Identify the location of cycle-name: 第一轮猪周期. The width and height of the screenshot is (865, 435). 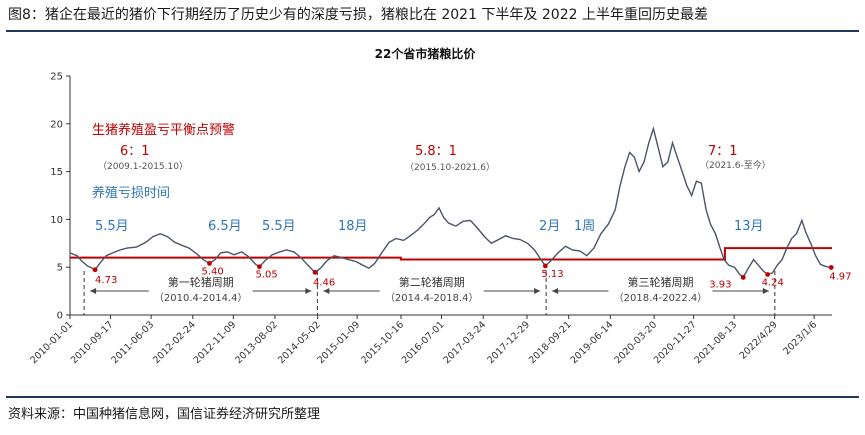
(201, 282).